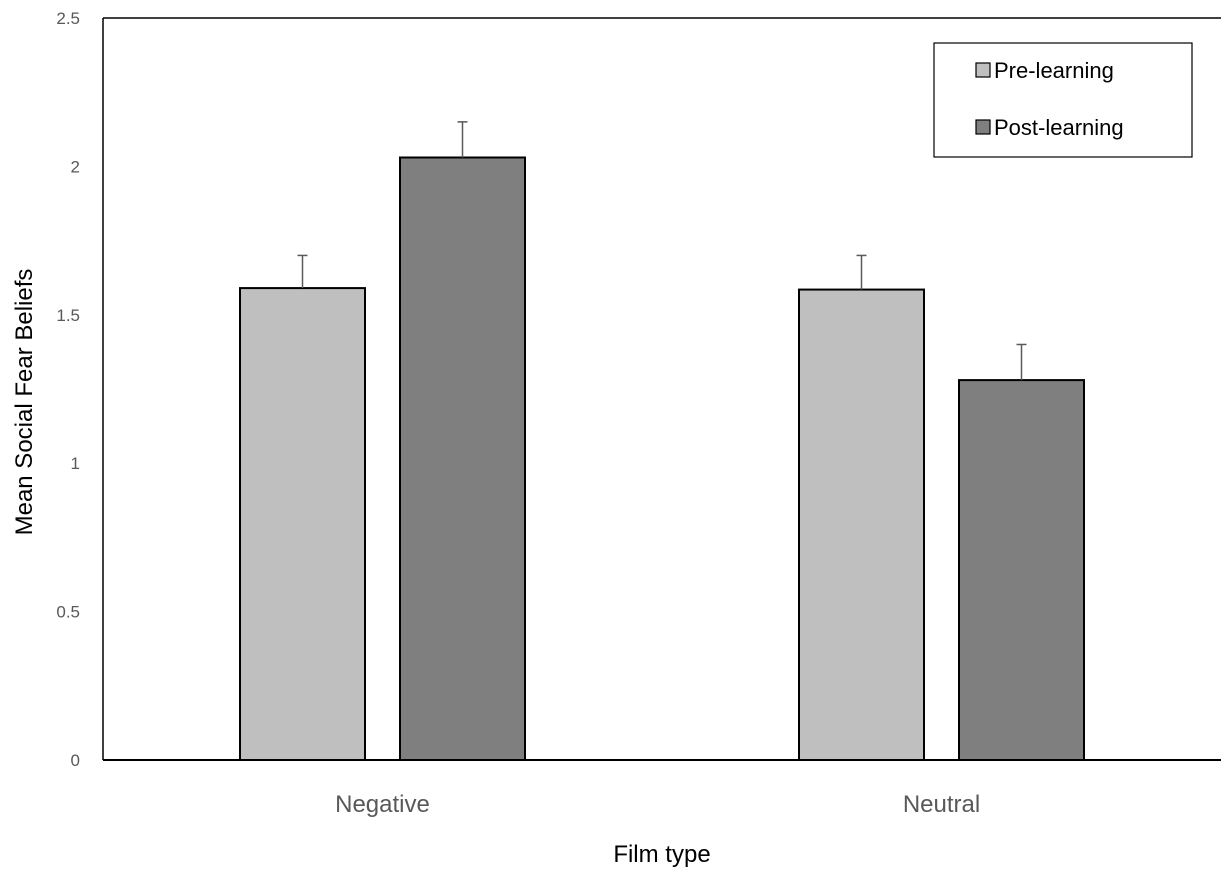  What do you see at coordinates (661, 854) in the screenshot?
I see `x-axis-title: Film type` at bounding box center [661, 854].